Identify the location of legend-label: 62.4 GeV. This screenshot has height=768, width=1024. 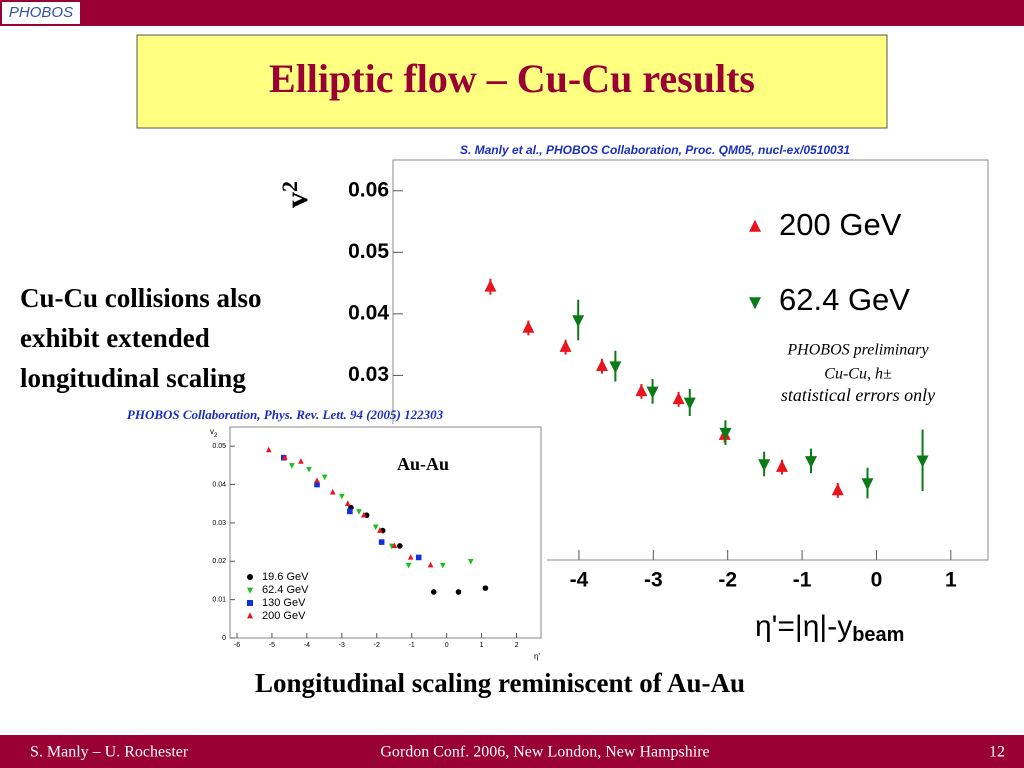
(285, 590).